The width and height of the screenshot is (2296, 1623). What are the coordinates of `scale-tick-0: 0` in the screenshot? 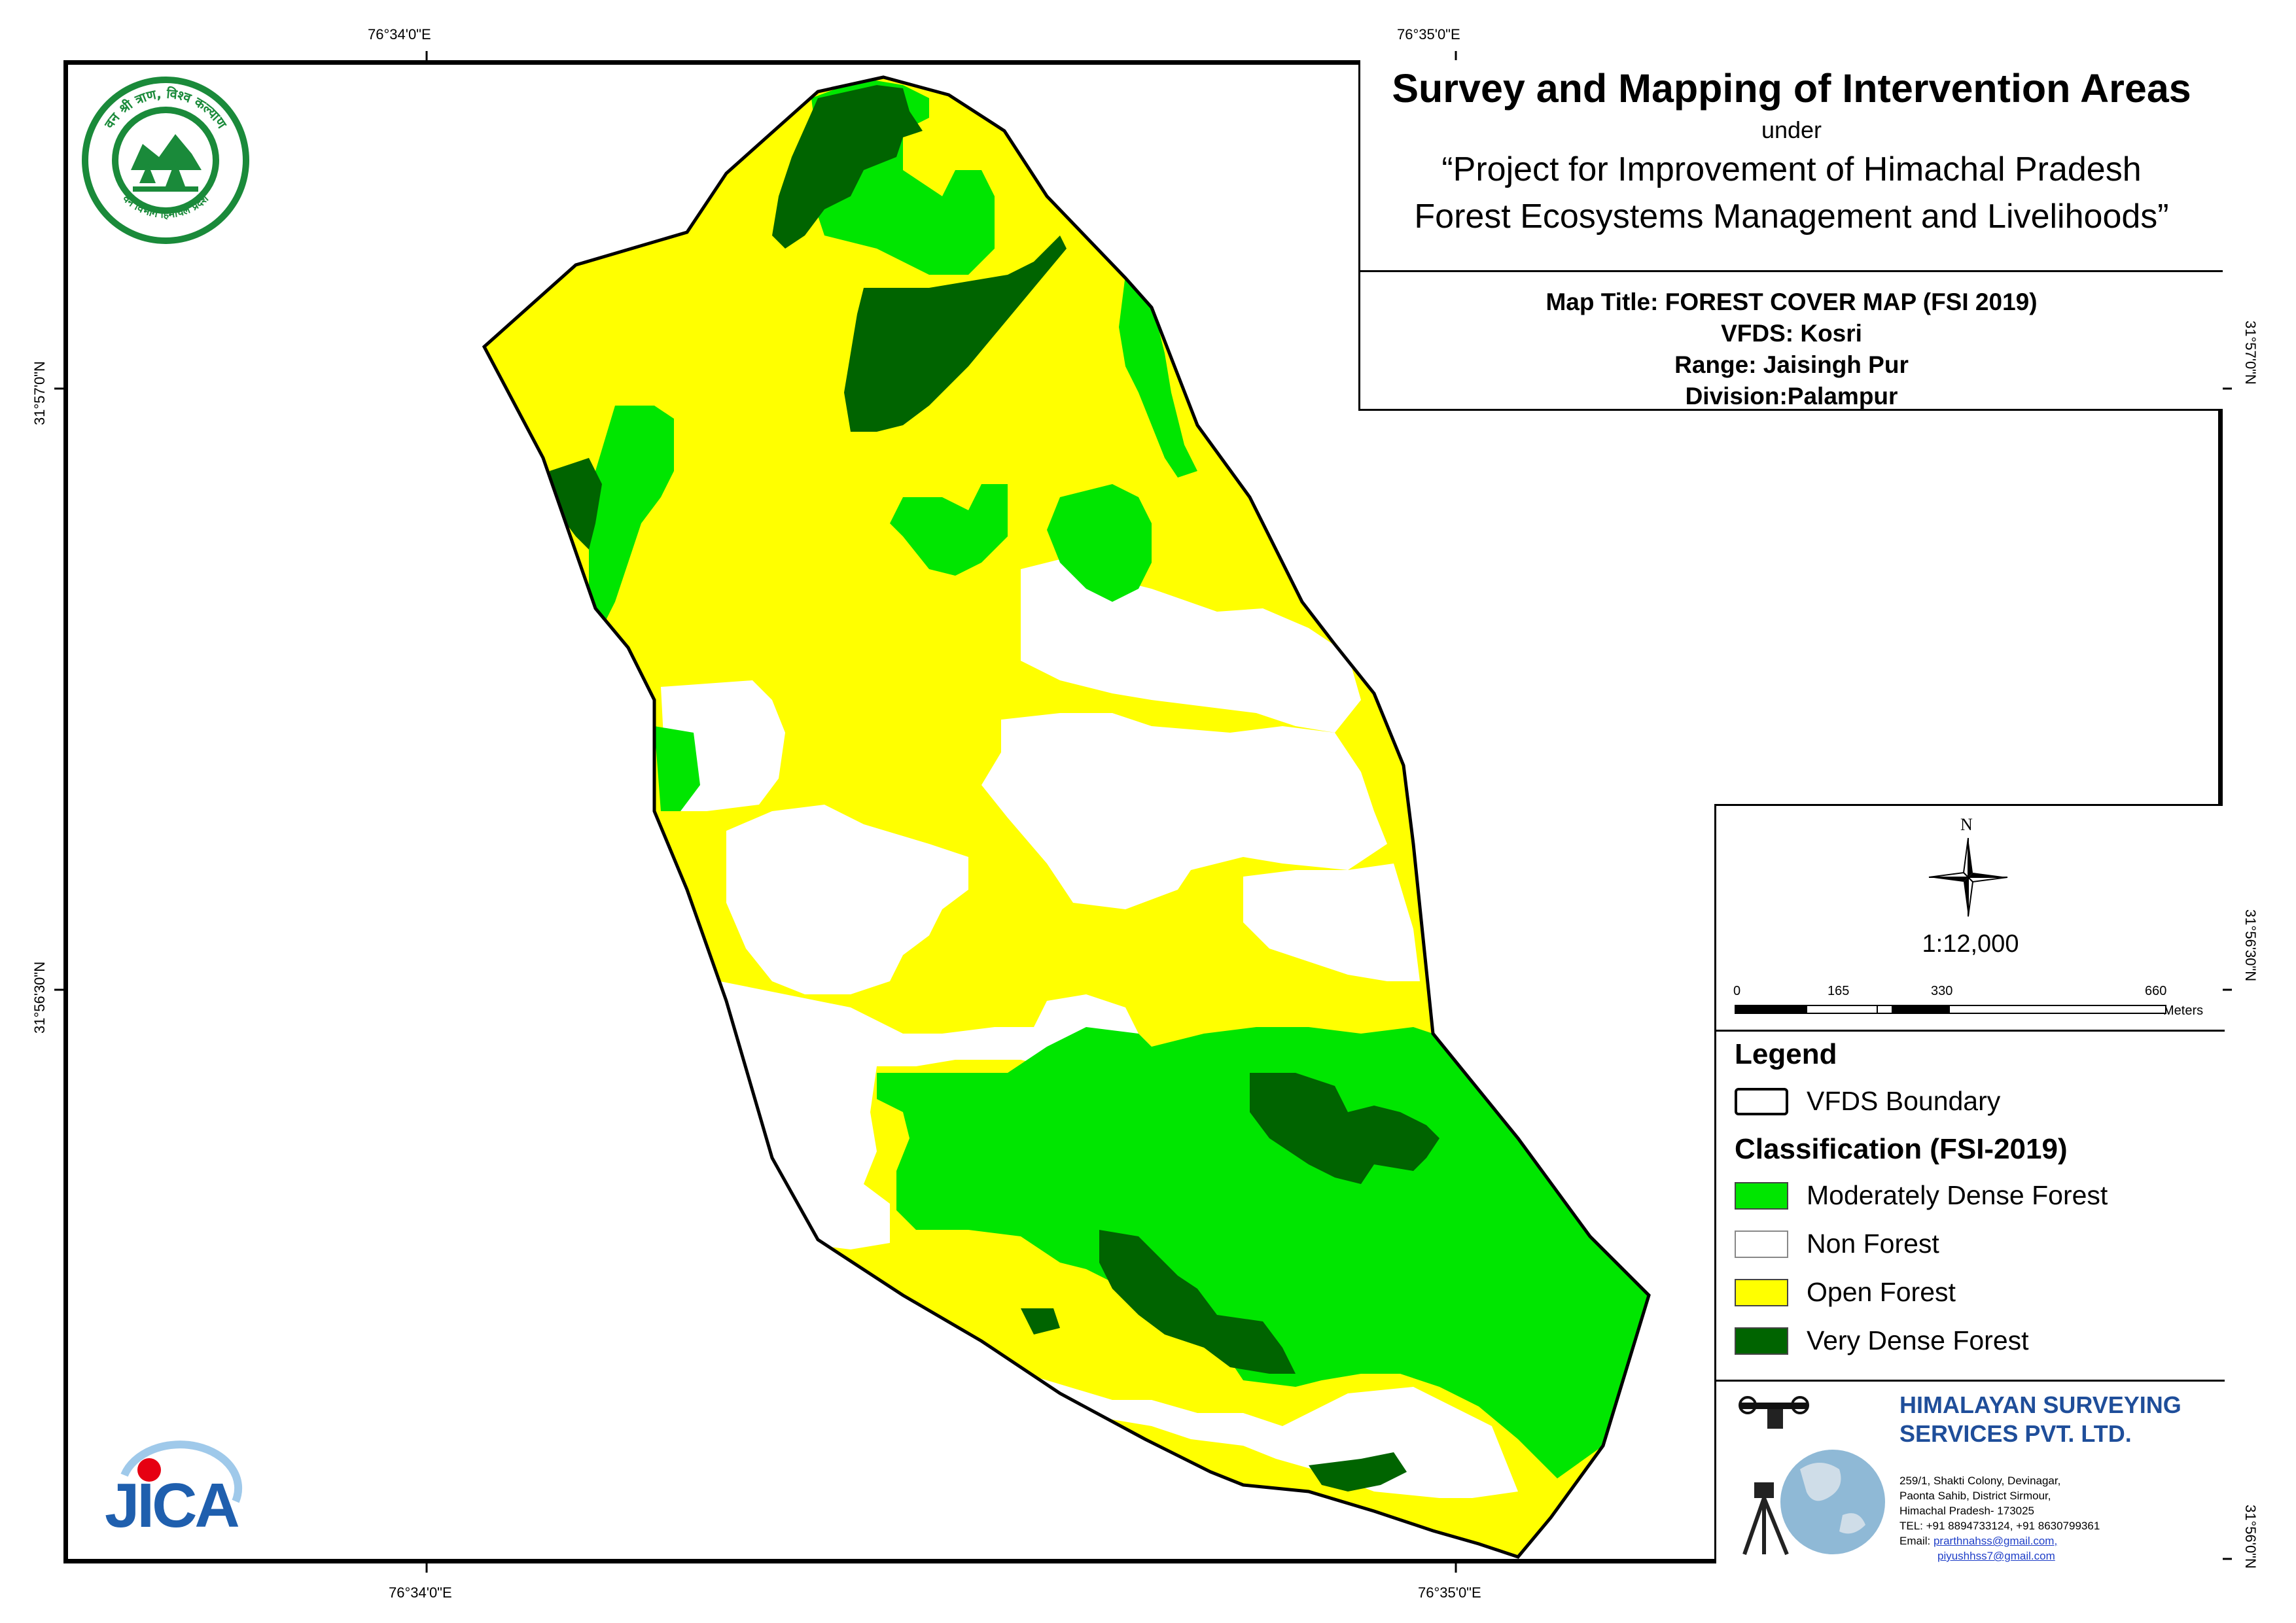 It's located at (1737, 991).